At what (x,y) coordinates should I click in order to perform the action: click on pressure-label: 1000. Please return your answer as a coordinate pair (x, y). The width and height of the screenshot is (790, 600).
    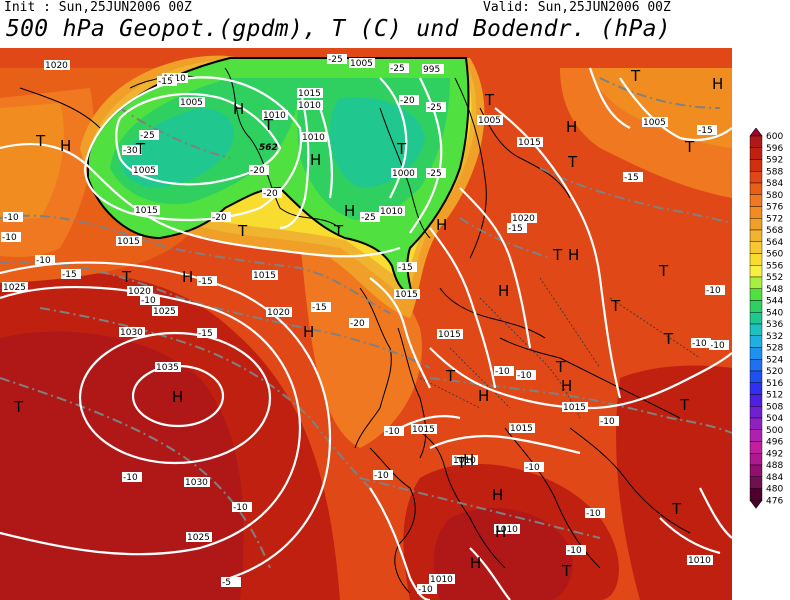
    Looking at the image, I should click on (403, 174).